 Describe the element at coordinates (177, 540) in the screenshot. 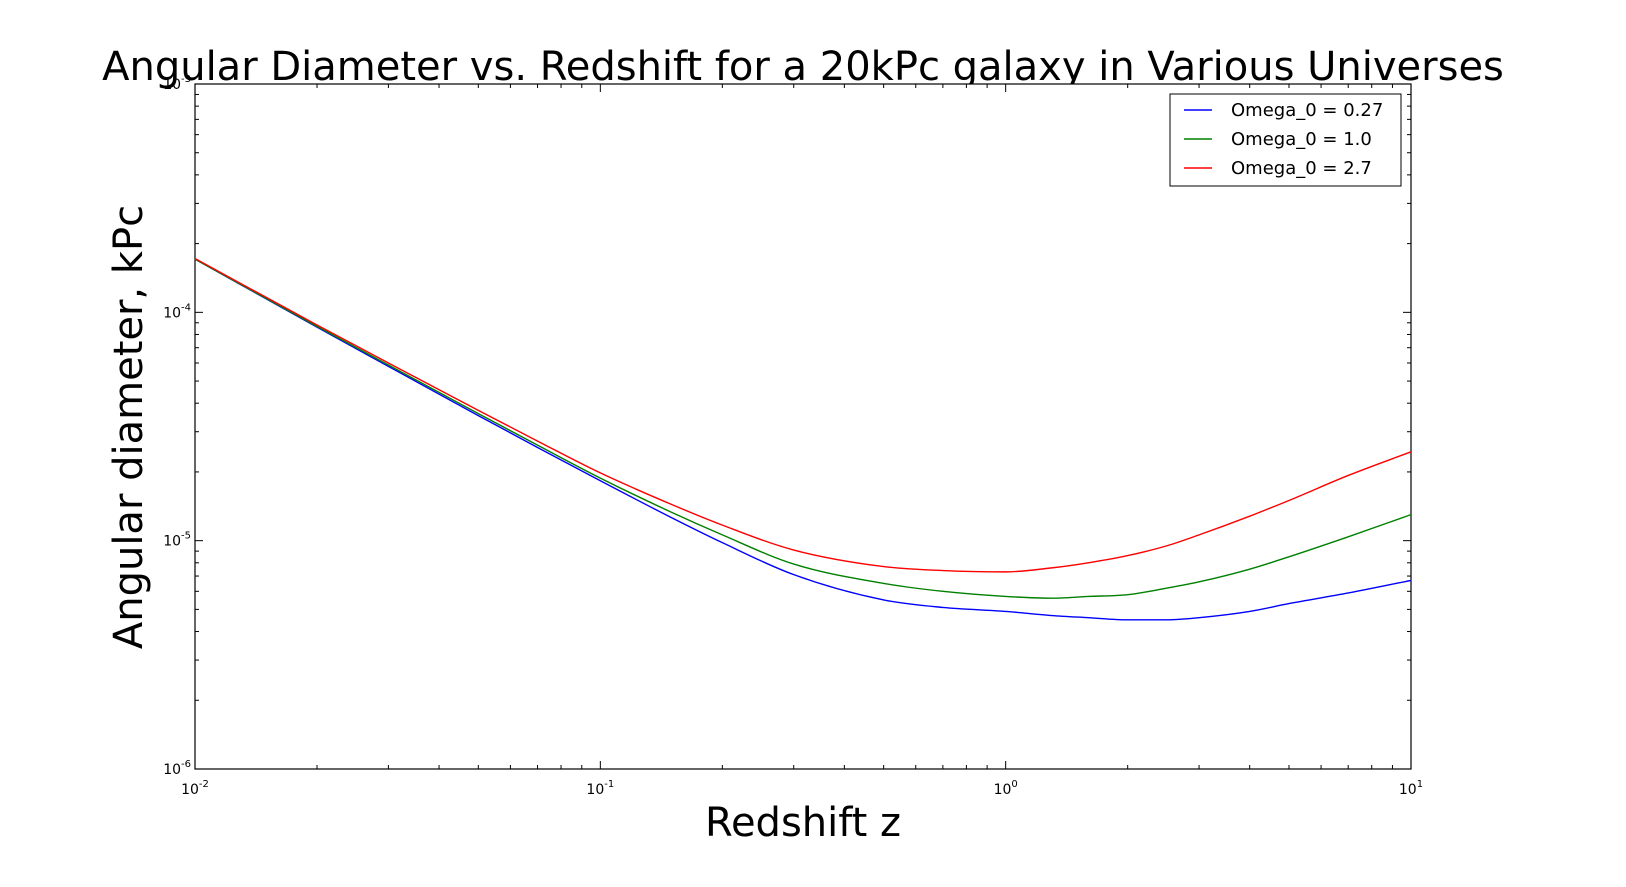

I see `y-tick-label: 10⁻⁵` at that location.